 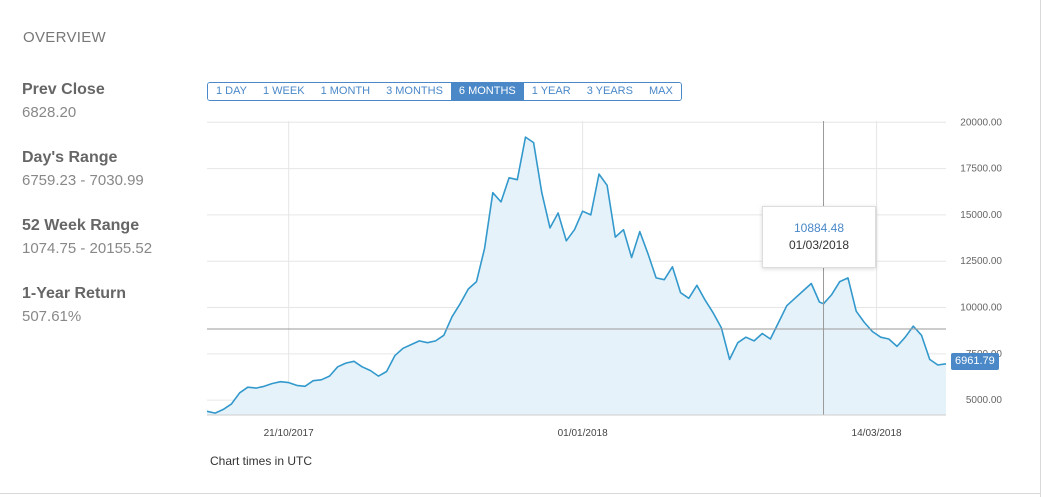 I want to click on stat-prev-close: Prev Close 6828.20, so click(x=107, y=114).